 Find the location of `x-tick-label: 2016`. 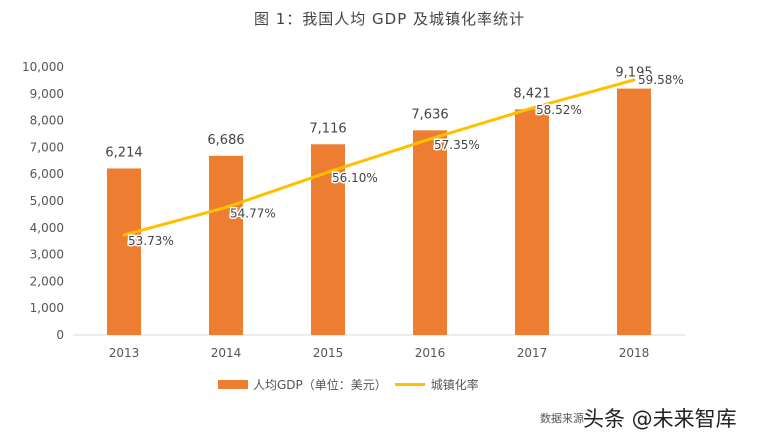

x-tick-label: 2016 is located at coordinates (430, 353).